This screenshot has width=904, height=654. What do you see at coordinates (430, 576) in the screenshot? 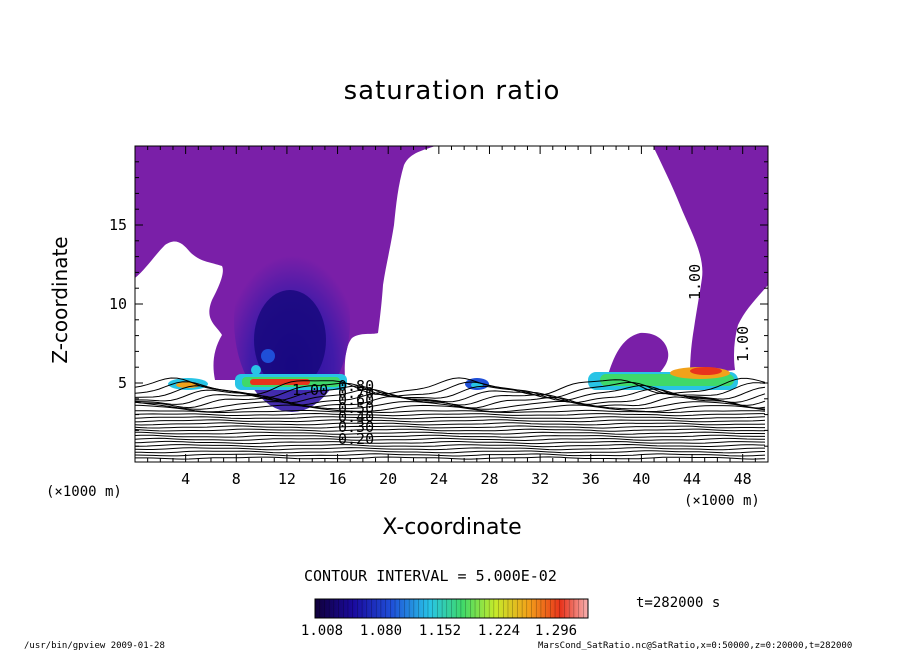
I see `contour-interval-text: CONTOUR INTERVAL = 5.000E-02` at bounding box center [430, 576].